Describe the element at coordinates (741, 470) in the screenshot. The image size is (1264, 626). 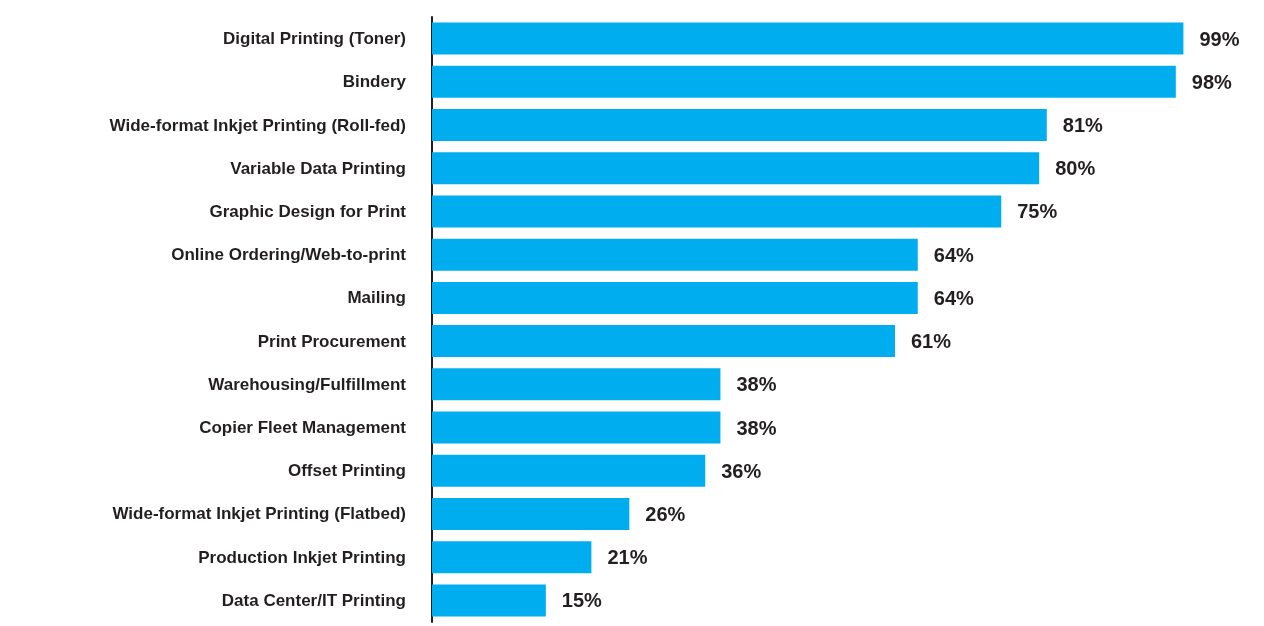
I see `data-label: 36%` at that location.